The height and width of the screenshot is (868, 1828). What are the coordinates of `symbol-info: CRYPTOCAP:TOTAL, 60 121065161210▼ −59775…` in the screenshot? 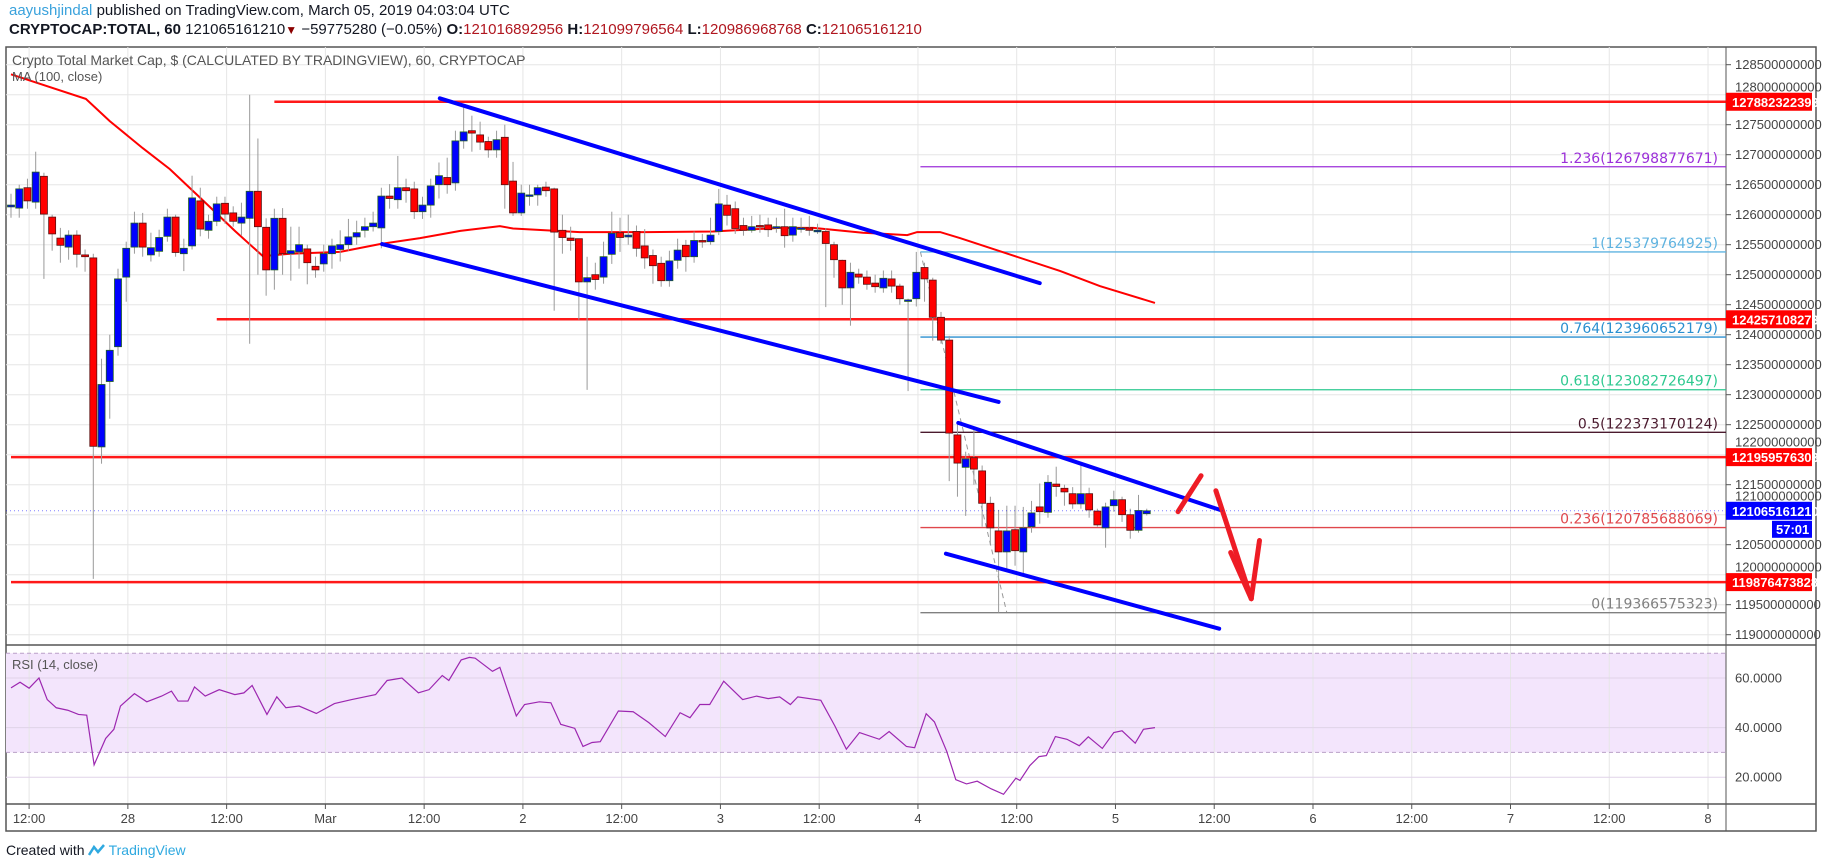 It's located at (465, 29).